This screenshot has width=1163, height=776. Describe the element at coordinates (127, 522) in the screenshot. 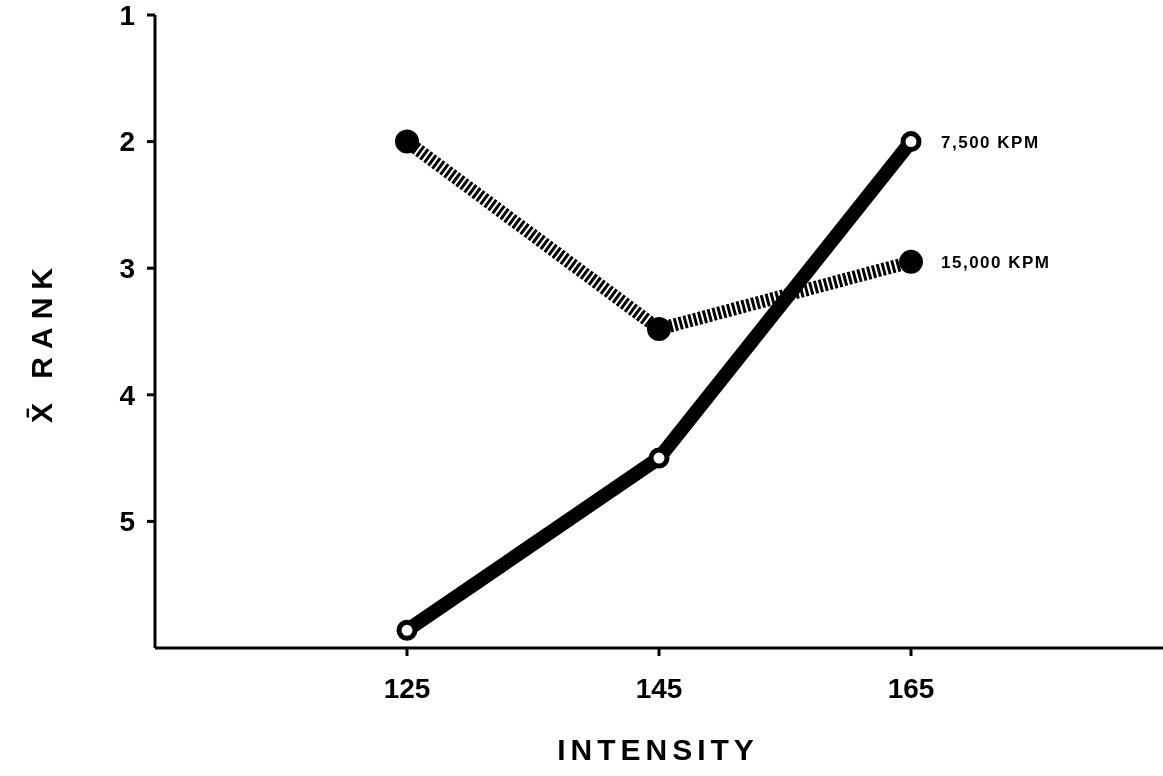

I see `y-tick-label: 5` at that location.